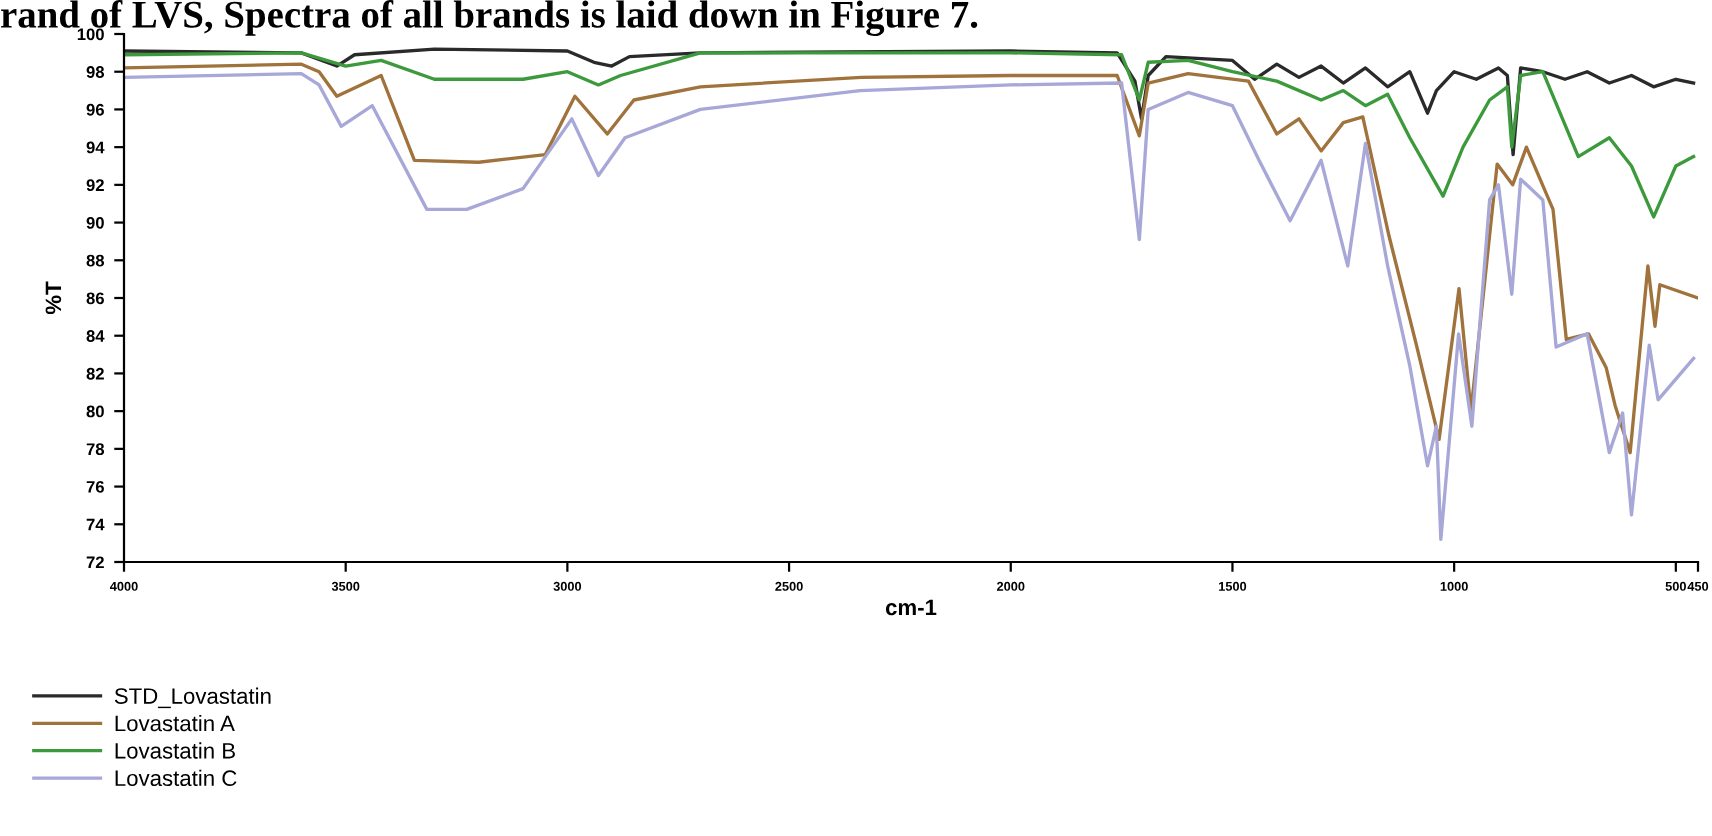  Describe the element at coordinates (95, 373) in the screenshot. I see `y-tick-label: 82` at that location.